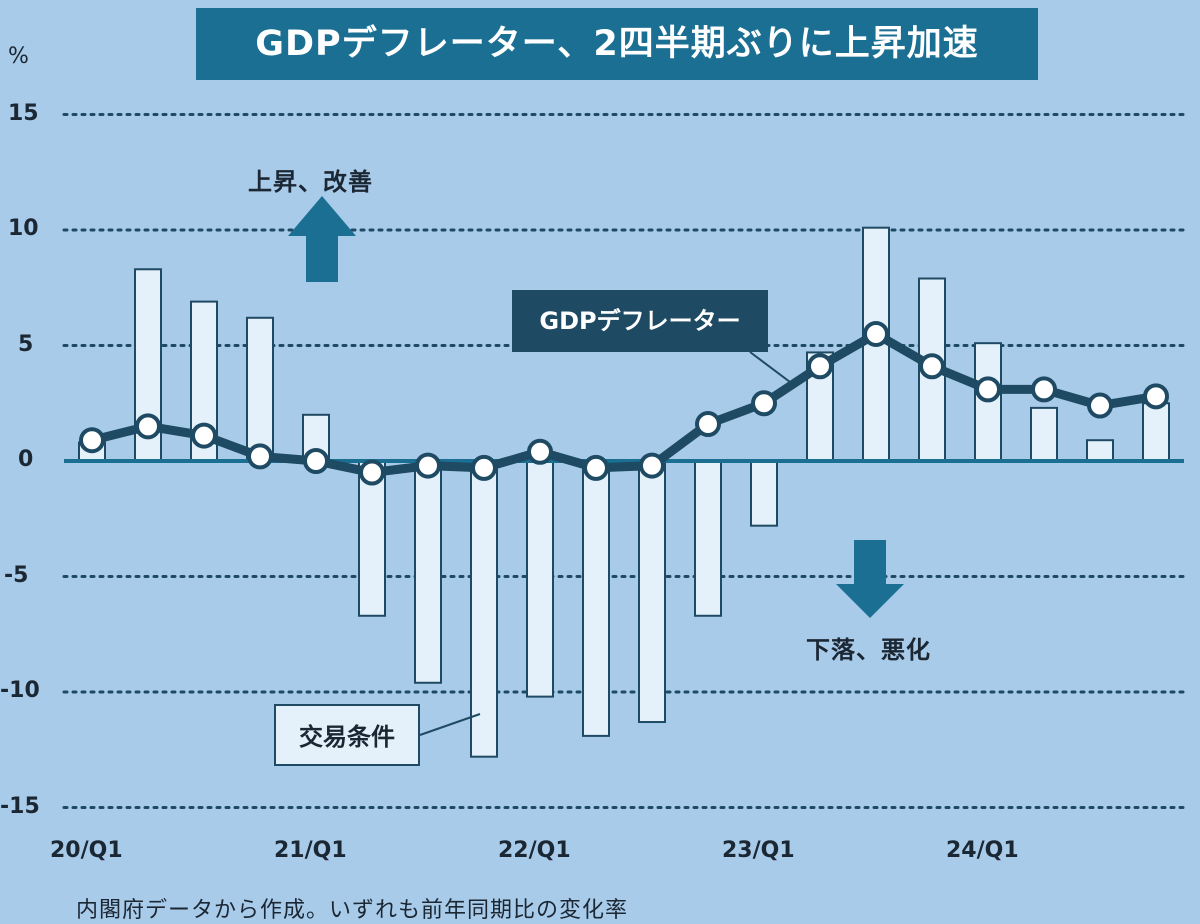 The width and height of the screenshot is (1200, 924). I want to click on down-annotation: 下落、悪化, so click(868, 650).